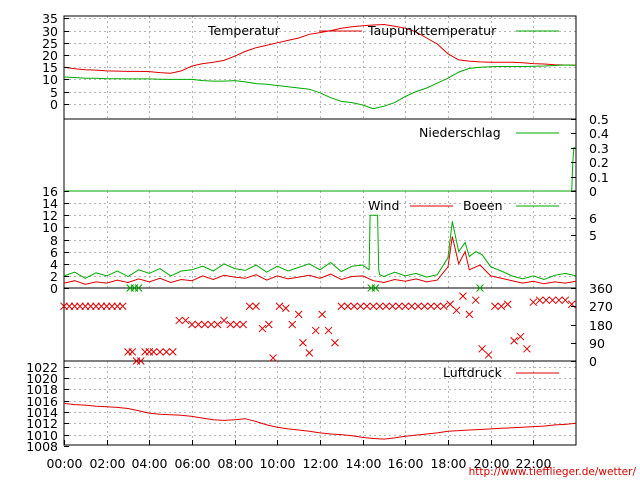  Describe the element at coordinates (50, 55) in the screenshot. I see `y-tick-label-temperature: 20` at that location.